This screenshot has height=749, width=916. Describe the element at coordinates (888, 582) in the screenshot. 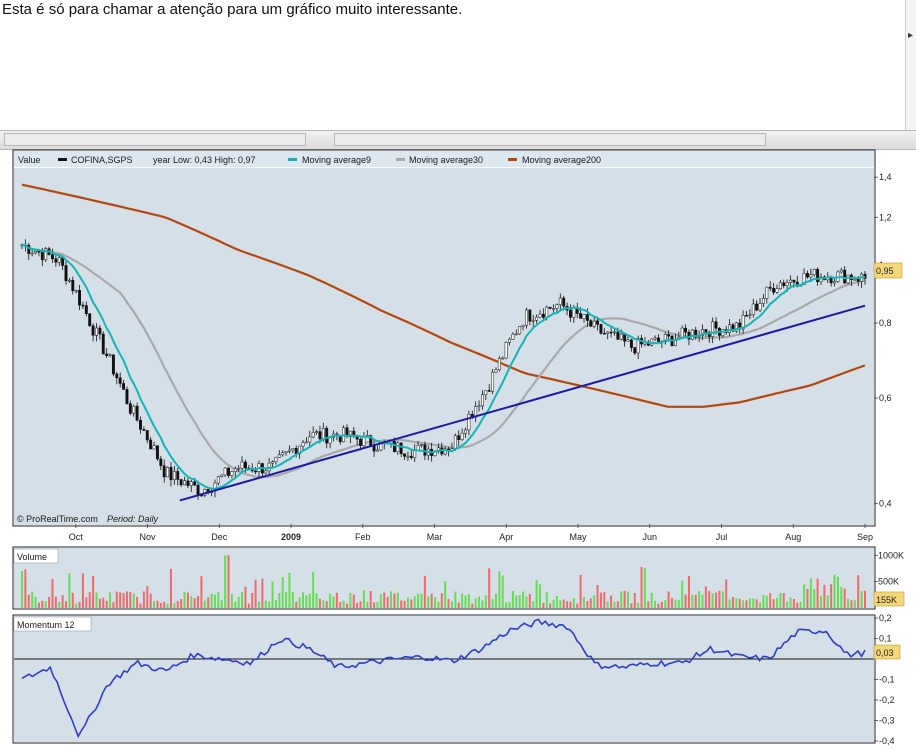

I see `volume-tick-label: 500K` at that location.